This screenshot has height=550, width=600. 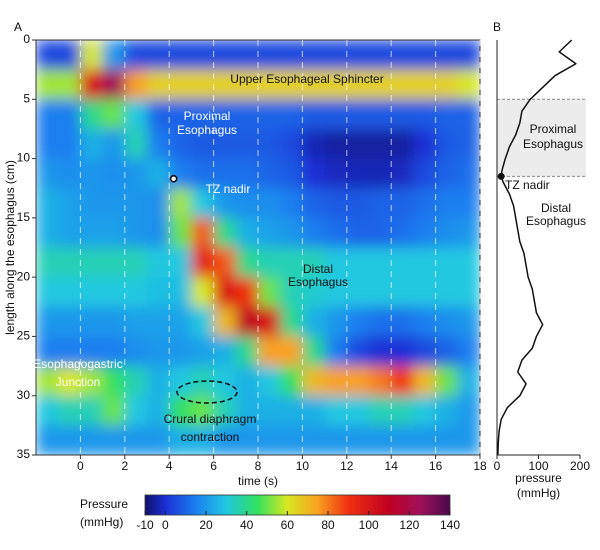 I want to click on x-tick-label: 6, so click(x=213, y=466).